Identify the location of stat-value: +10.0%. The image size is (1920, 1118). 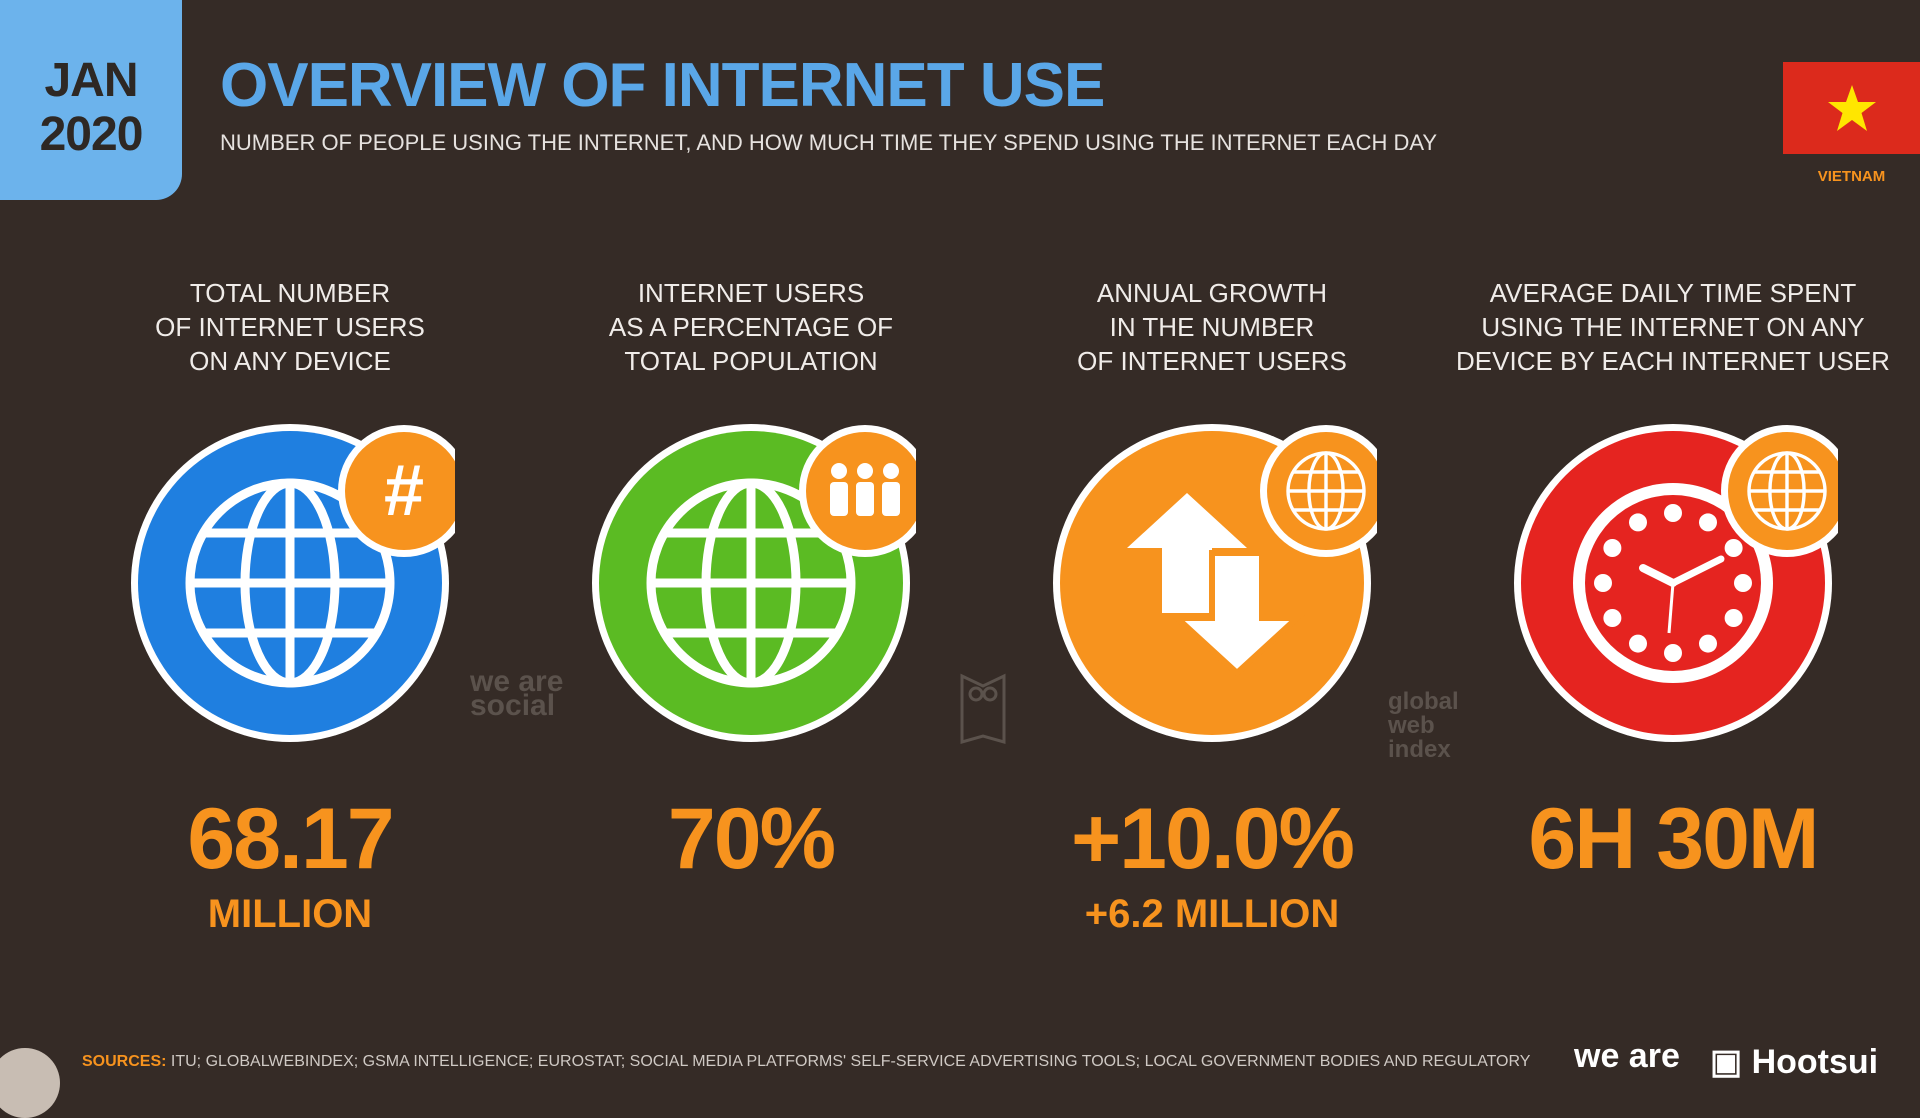
(1212, 839).